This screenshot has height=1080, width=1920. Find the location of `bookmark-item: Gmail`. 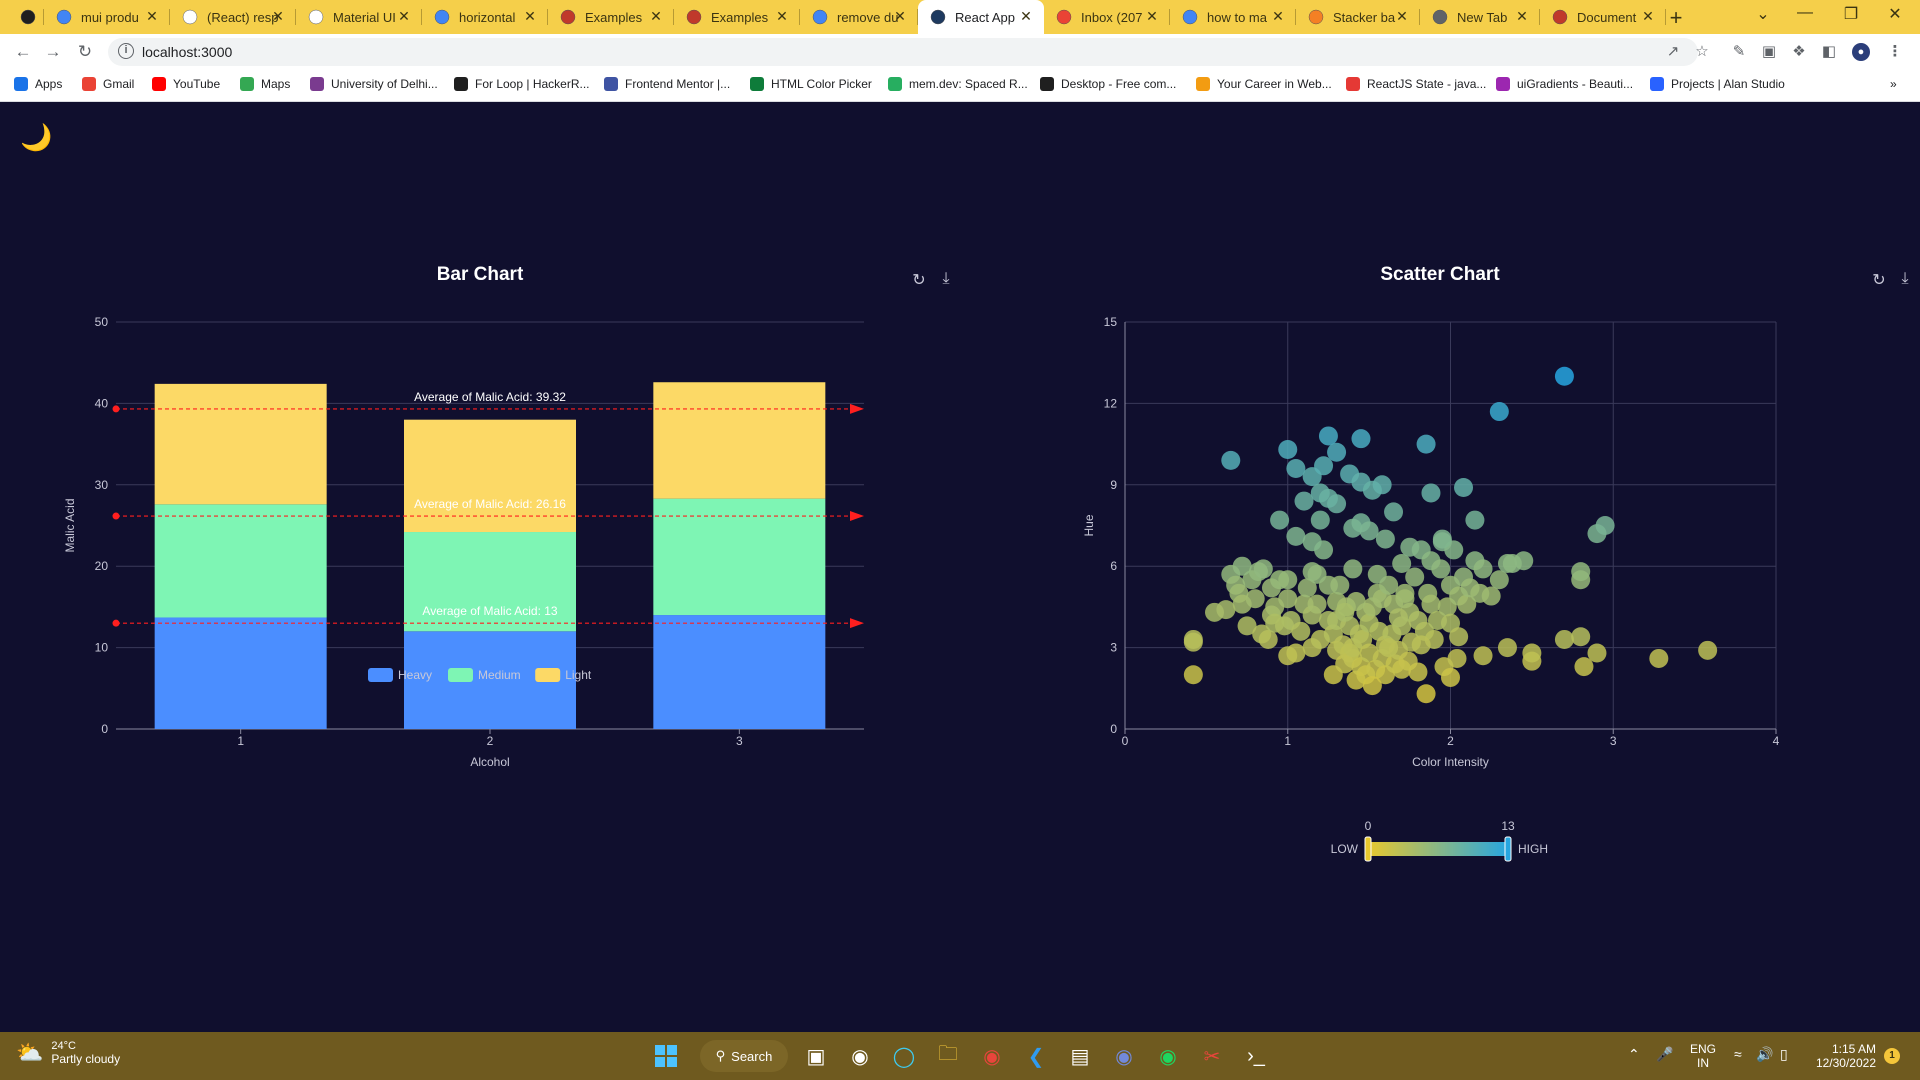

bookmark-item: Gmail is located at coordinates (108, 84).